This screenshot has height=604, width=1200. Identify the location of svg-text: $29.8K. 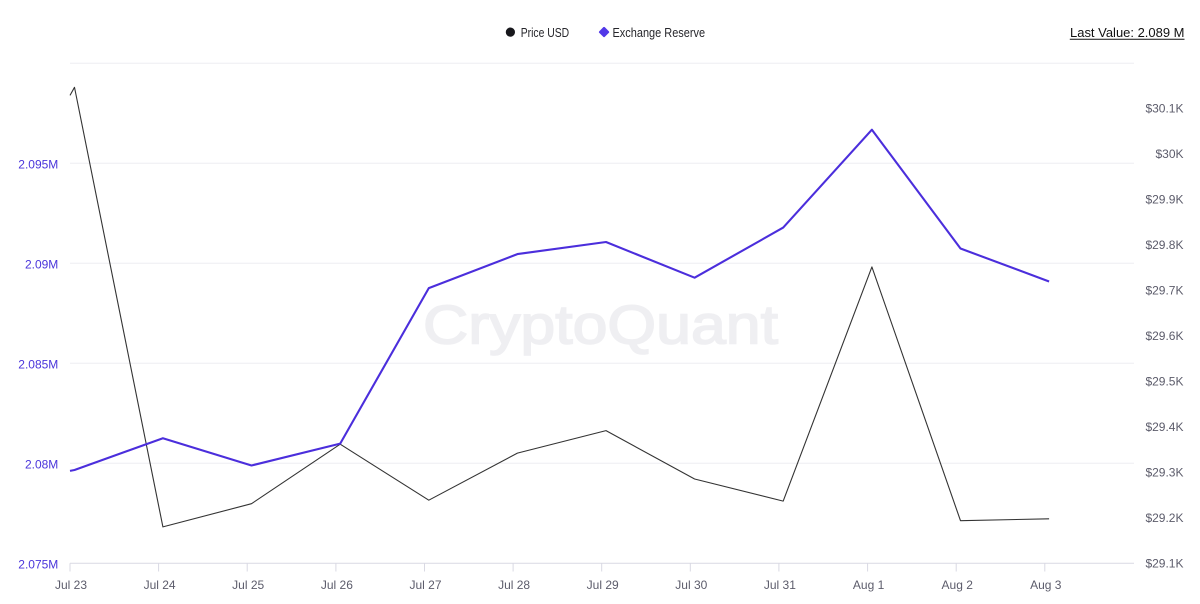
(1164, 245).